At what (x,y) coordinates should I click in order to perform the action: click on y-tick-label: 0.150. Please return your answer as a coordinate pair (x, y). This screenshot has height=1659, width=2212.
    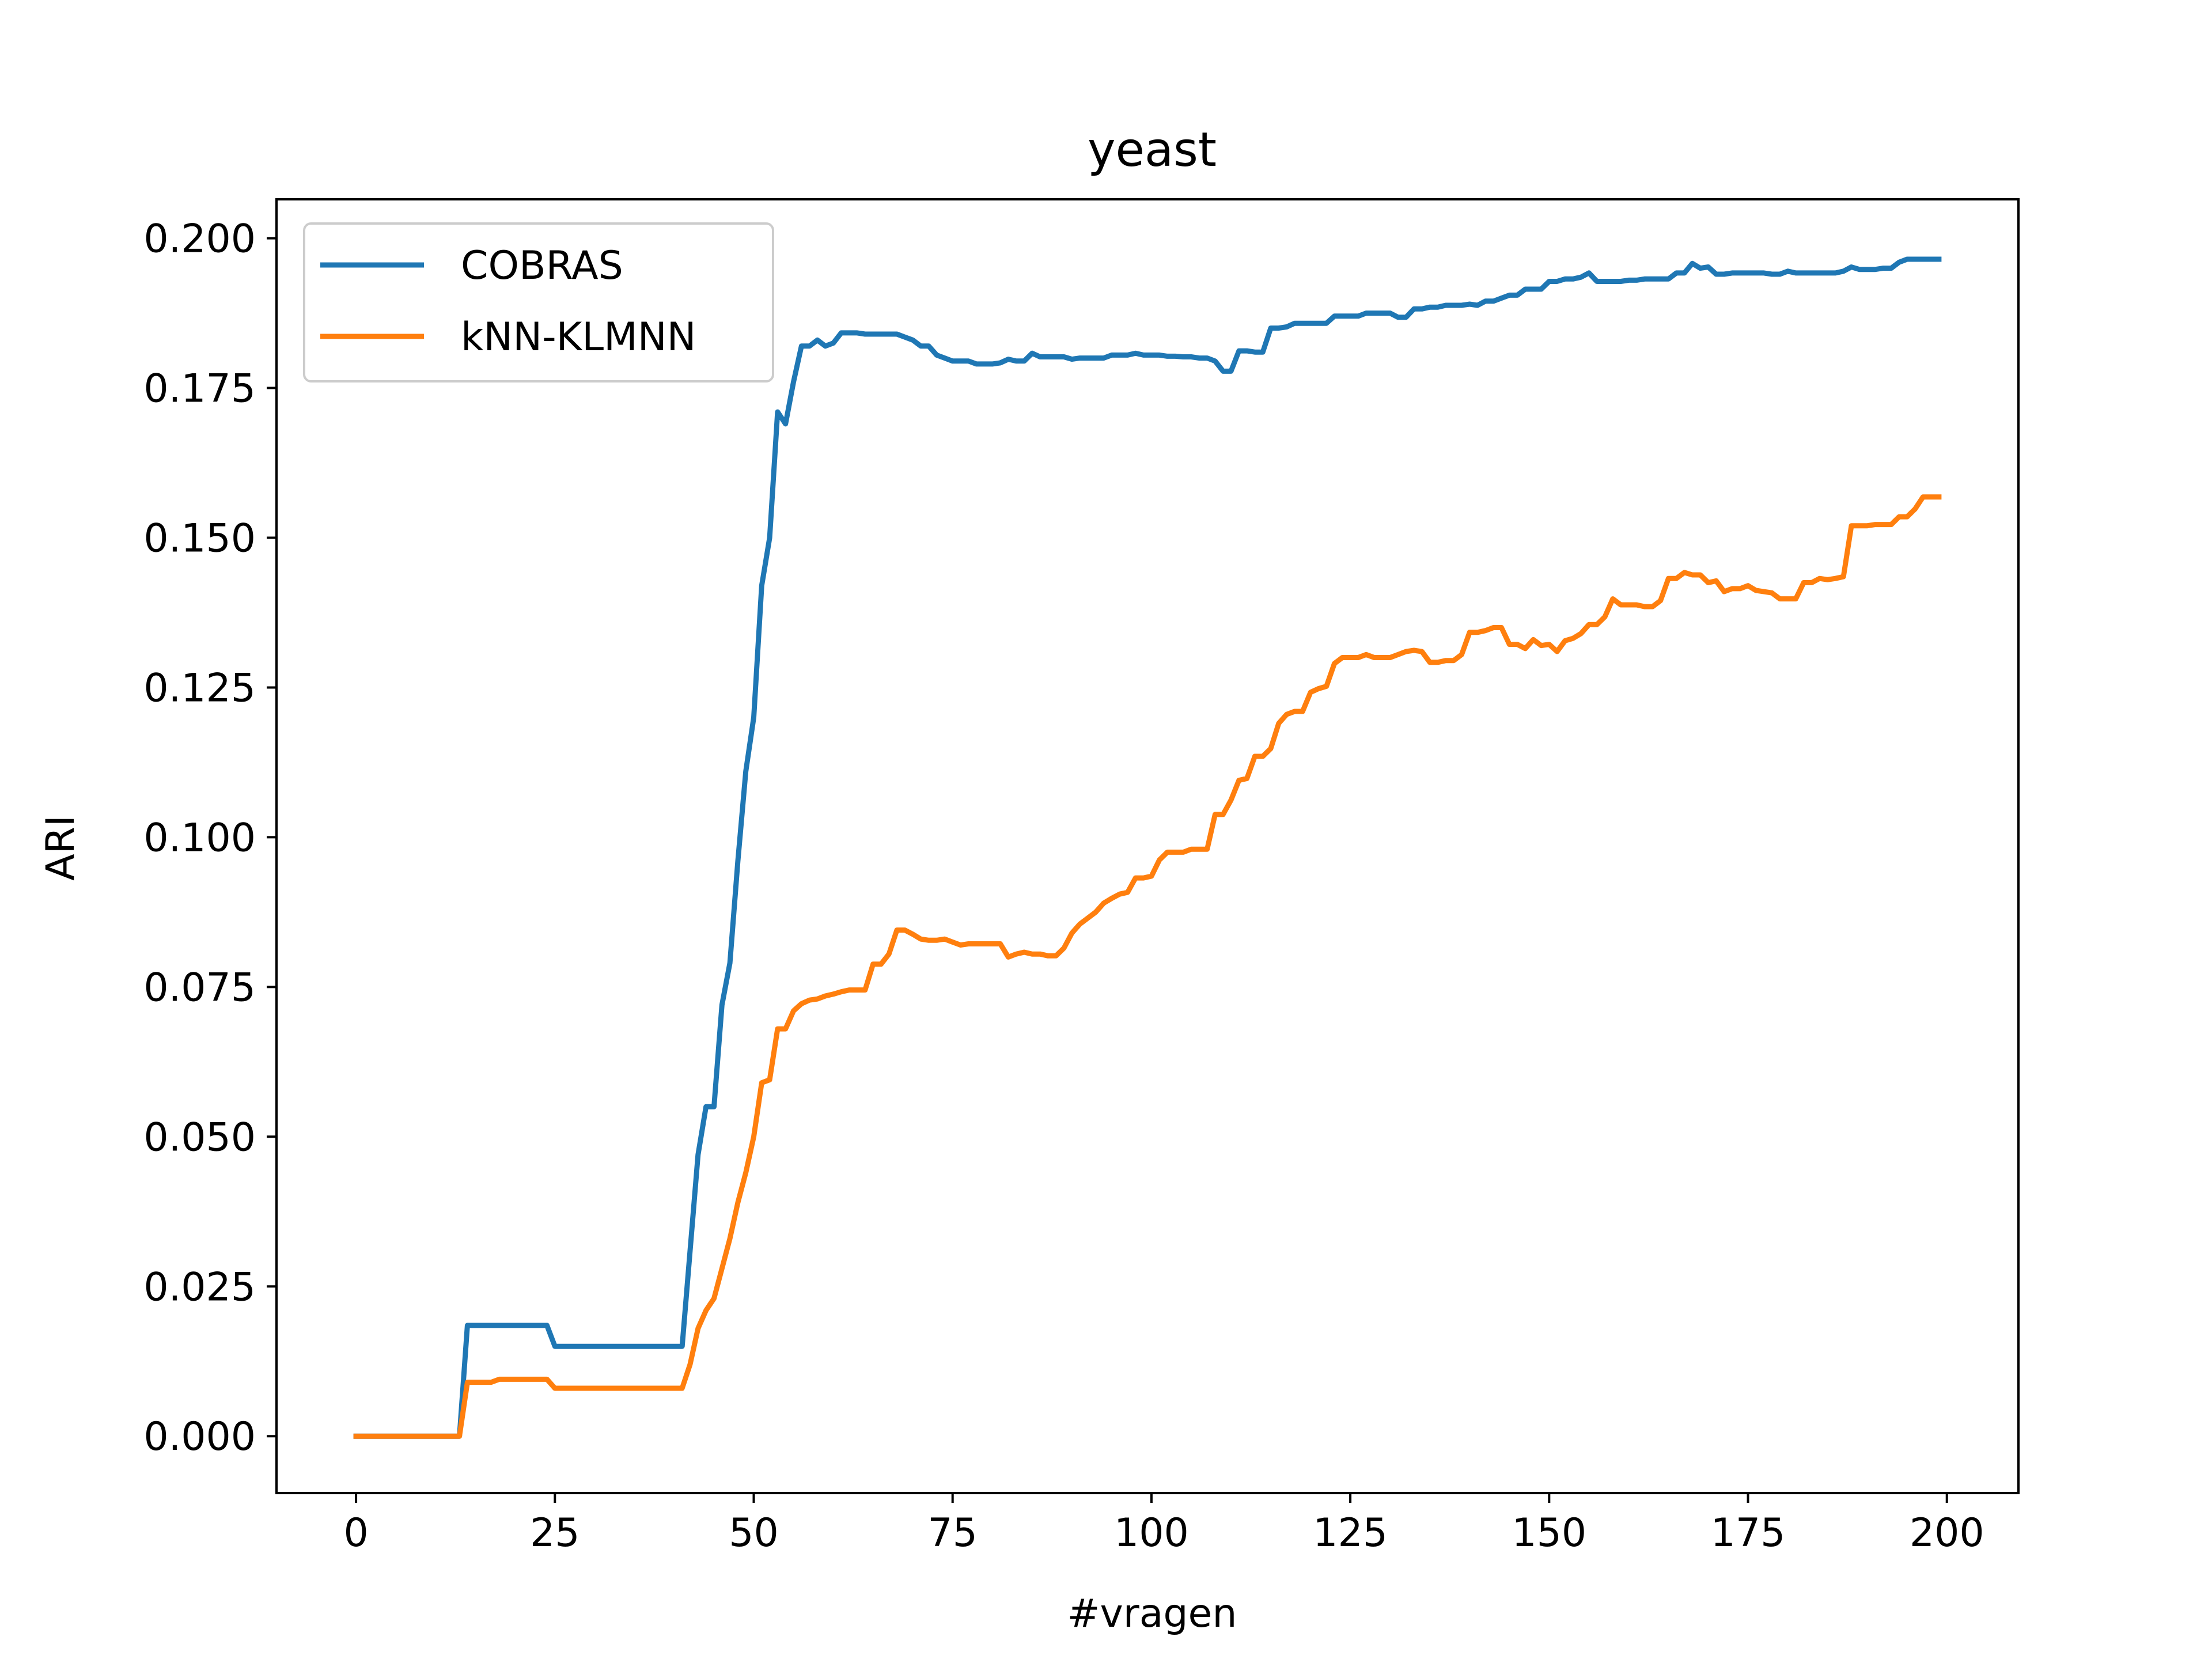
    Looking at the image, I should click on (199, 538).